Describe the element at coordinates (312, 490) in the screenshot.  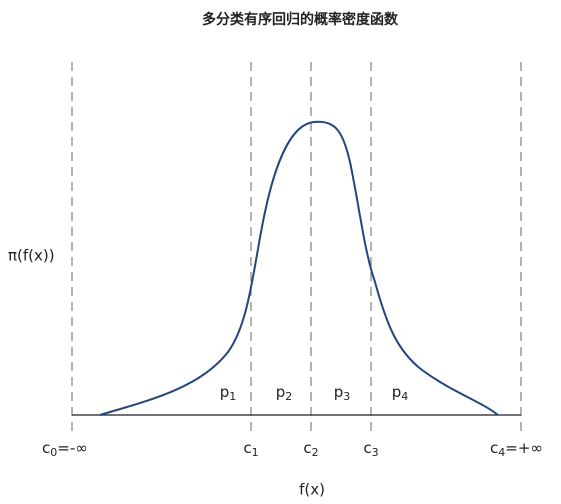
I see `x-label: f(x)` at that location.